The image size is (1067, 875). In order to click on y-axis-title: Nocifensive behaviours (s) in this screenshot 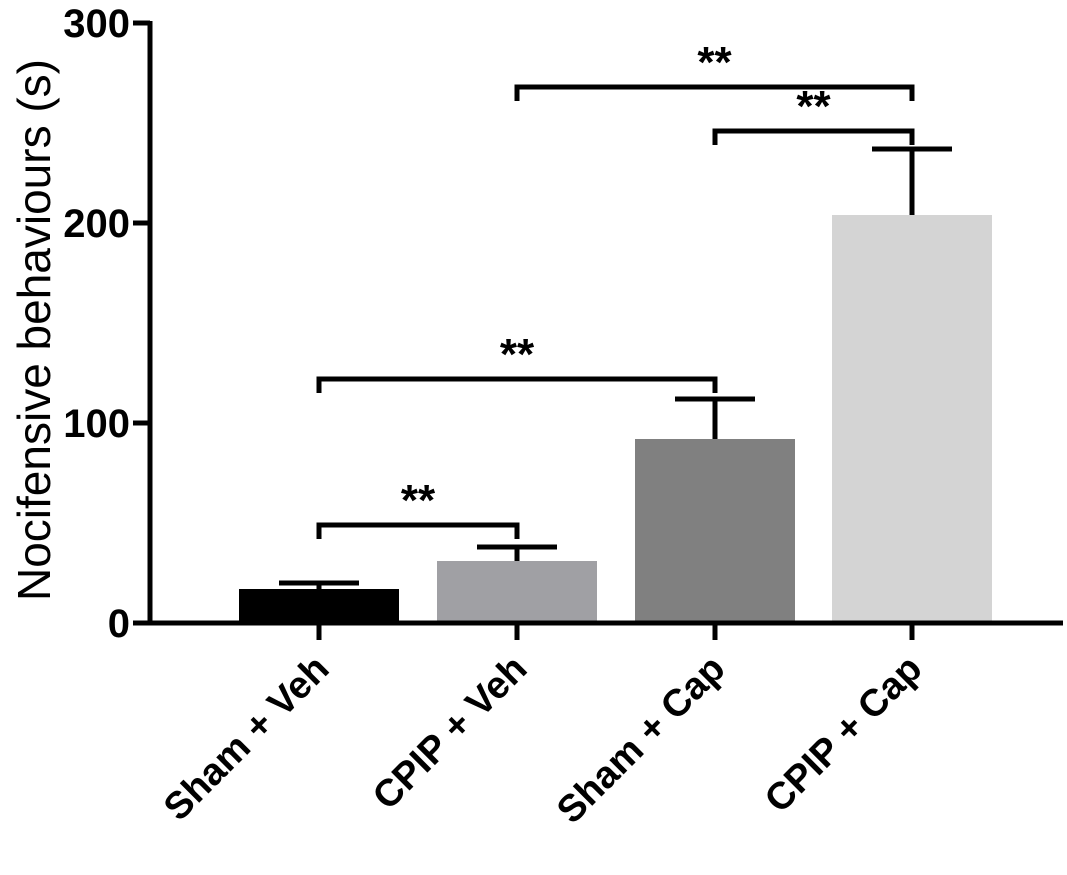, I will do `click(34, 330)`.